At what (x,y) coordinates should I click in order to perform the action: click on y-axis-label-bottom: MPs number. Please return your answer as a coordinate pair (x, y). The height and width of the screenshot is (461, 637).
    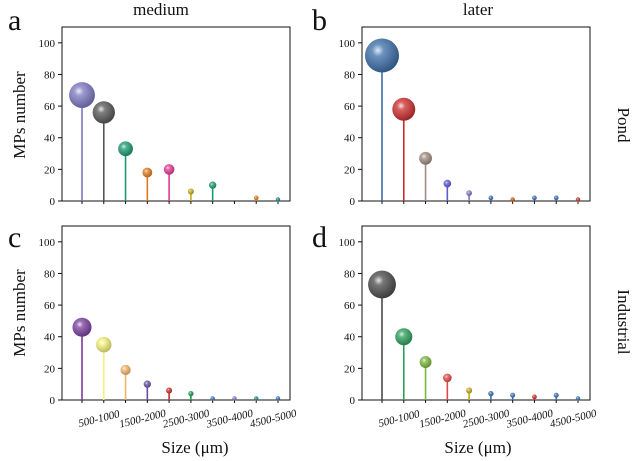
    Looking at the image, I should click on (19, 313).